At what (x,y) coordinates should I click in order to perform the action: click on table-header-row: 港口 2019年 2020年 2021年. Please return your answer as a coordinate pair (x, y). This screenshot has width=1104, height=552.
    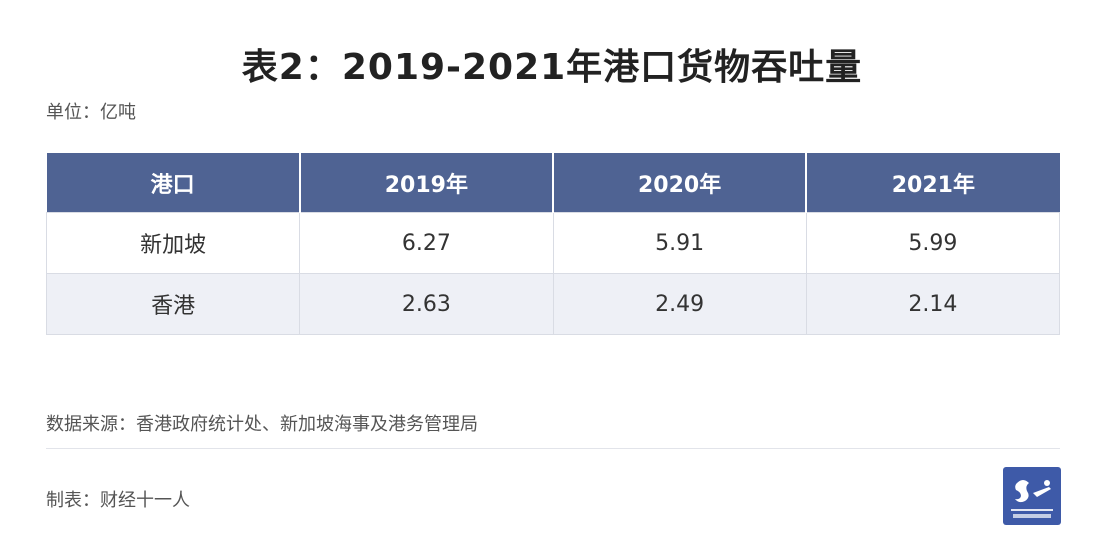
    Looking at the image, I should click on (553, 183).